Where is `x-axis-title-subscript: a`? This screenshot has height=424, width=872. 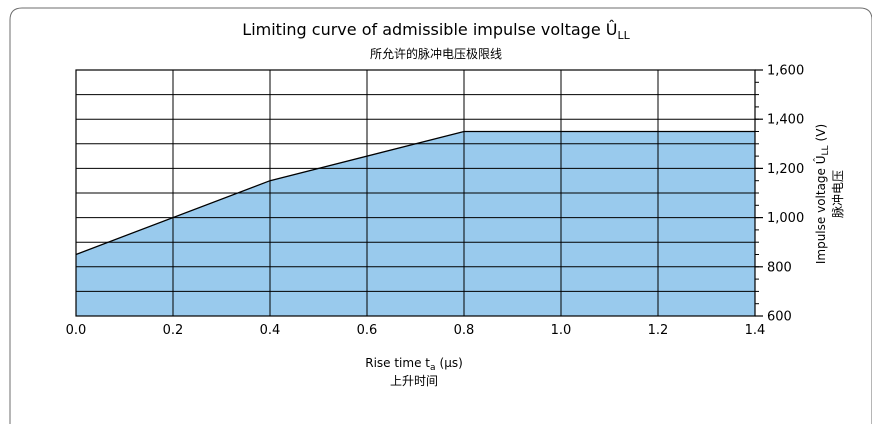 x-axis-title-subscript: a is located at coordinates (433, 368).